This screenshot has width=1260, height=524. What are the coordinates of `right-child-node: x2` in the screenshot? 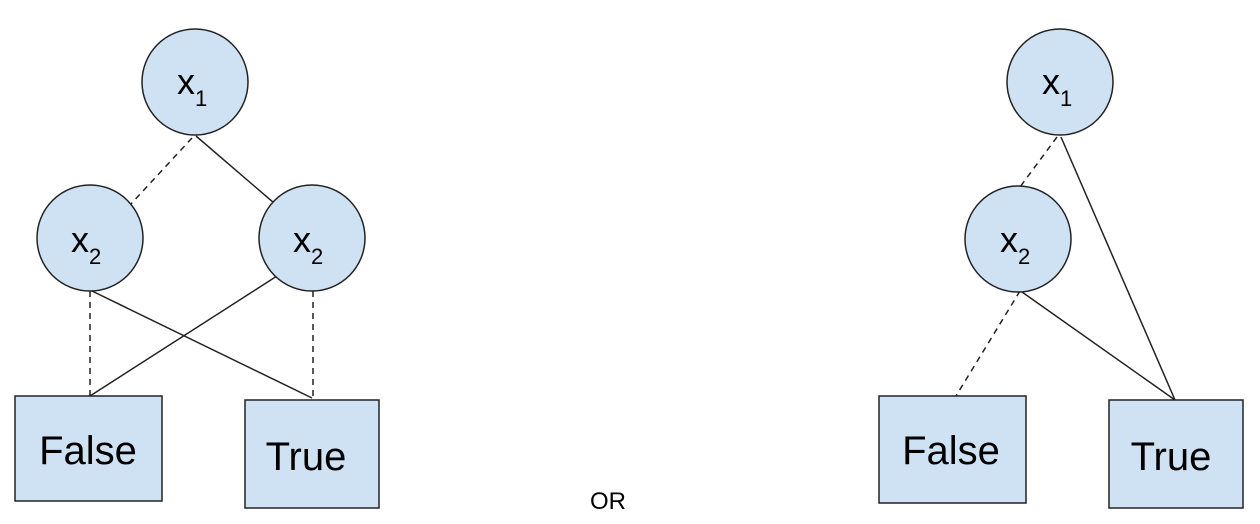 It's located at (1018, 239).